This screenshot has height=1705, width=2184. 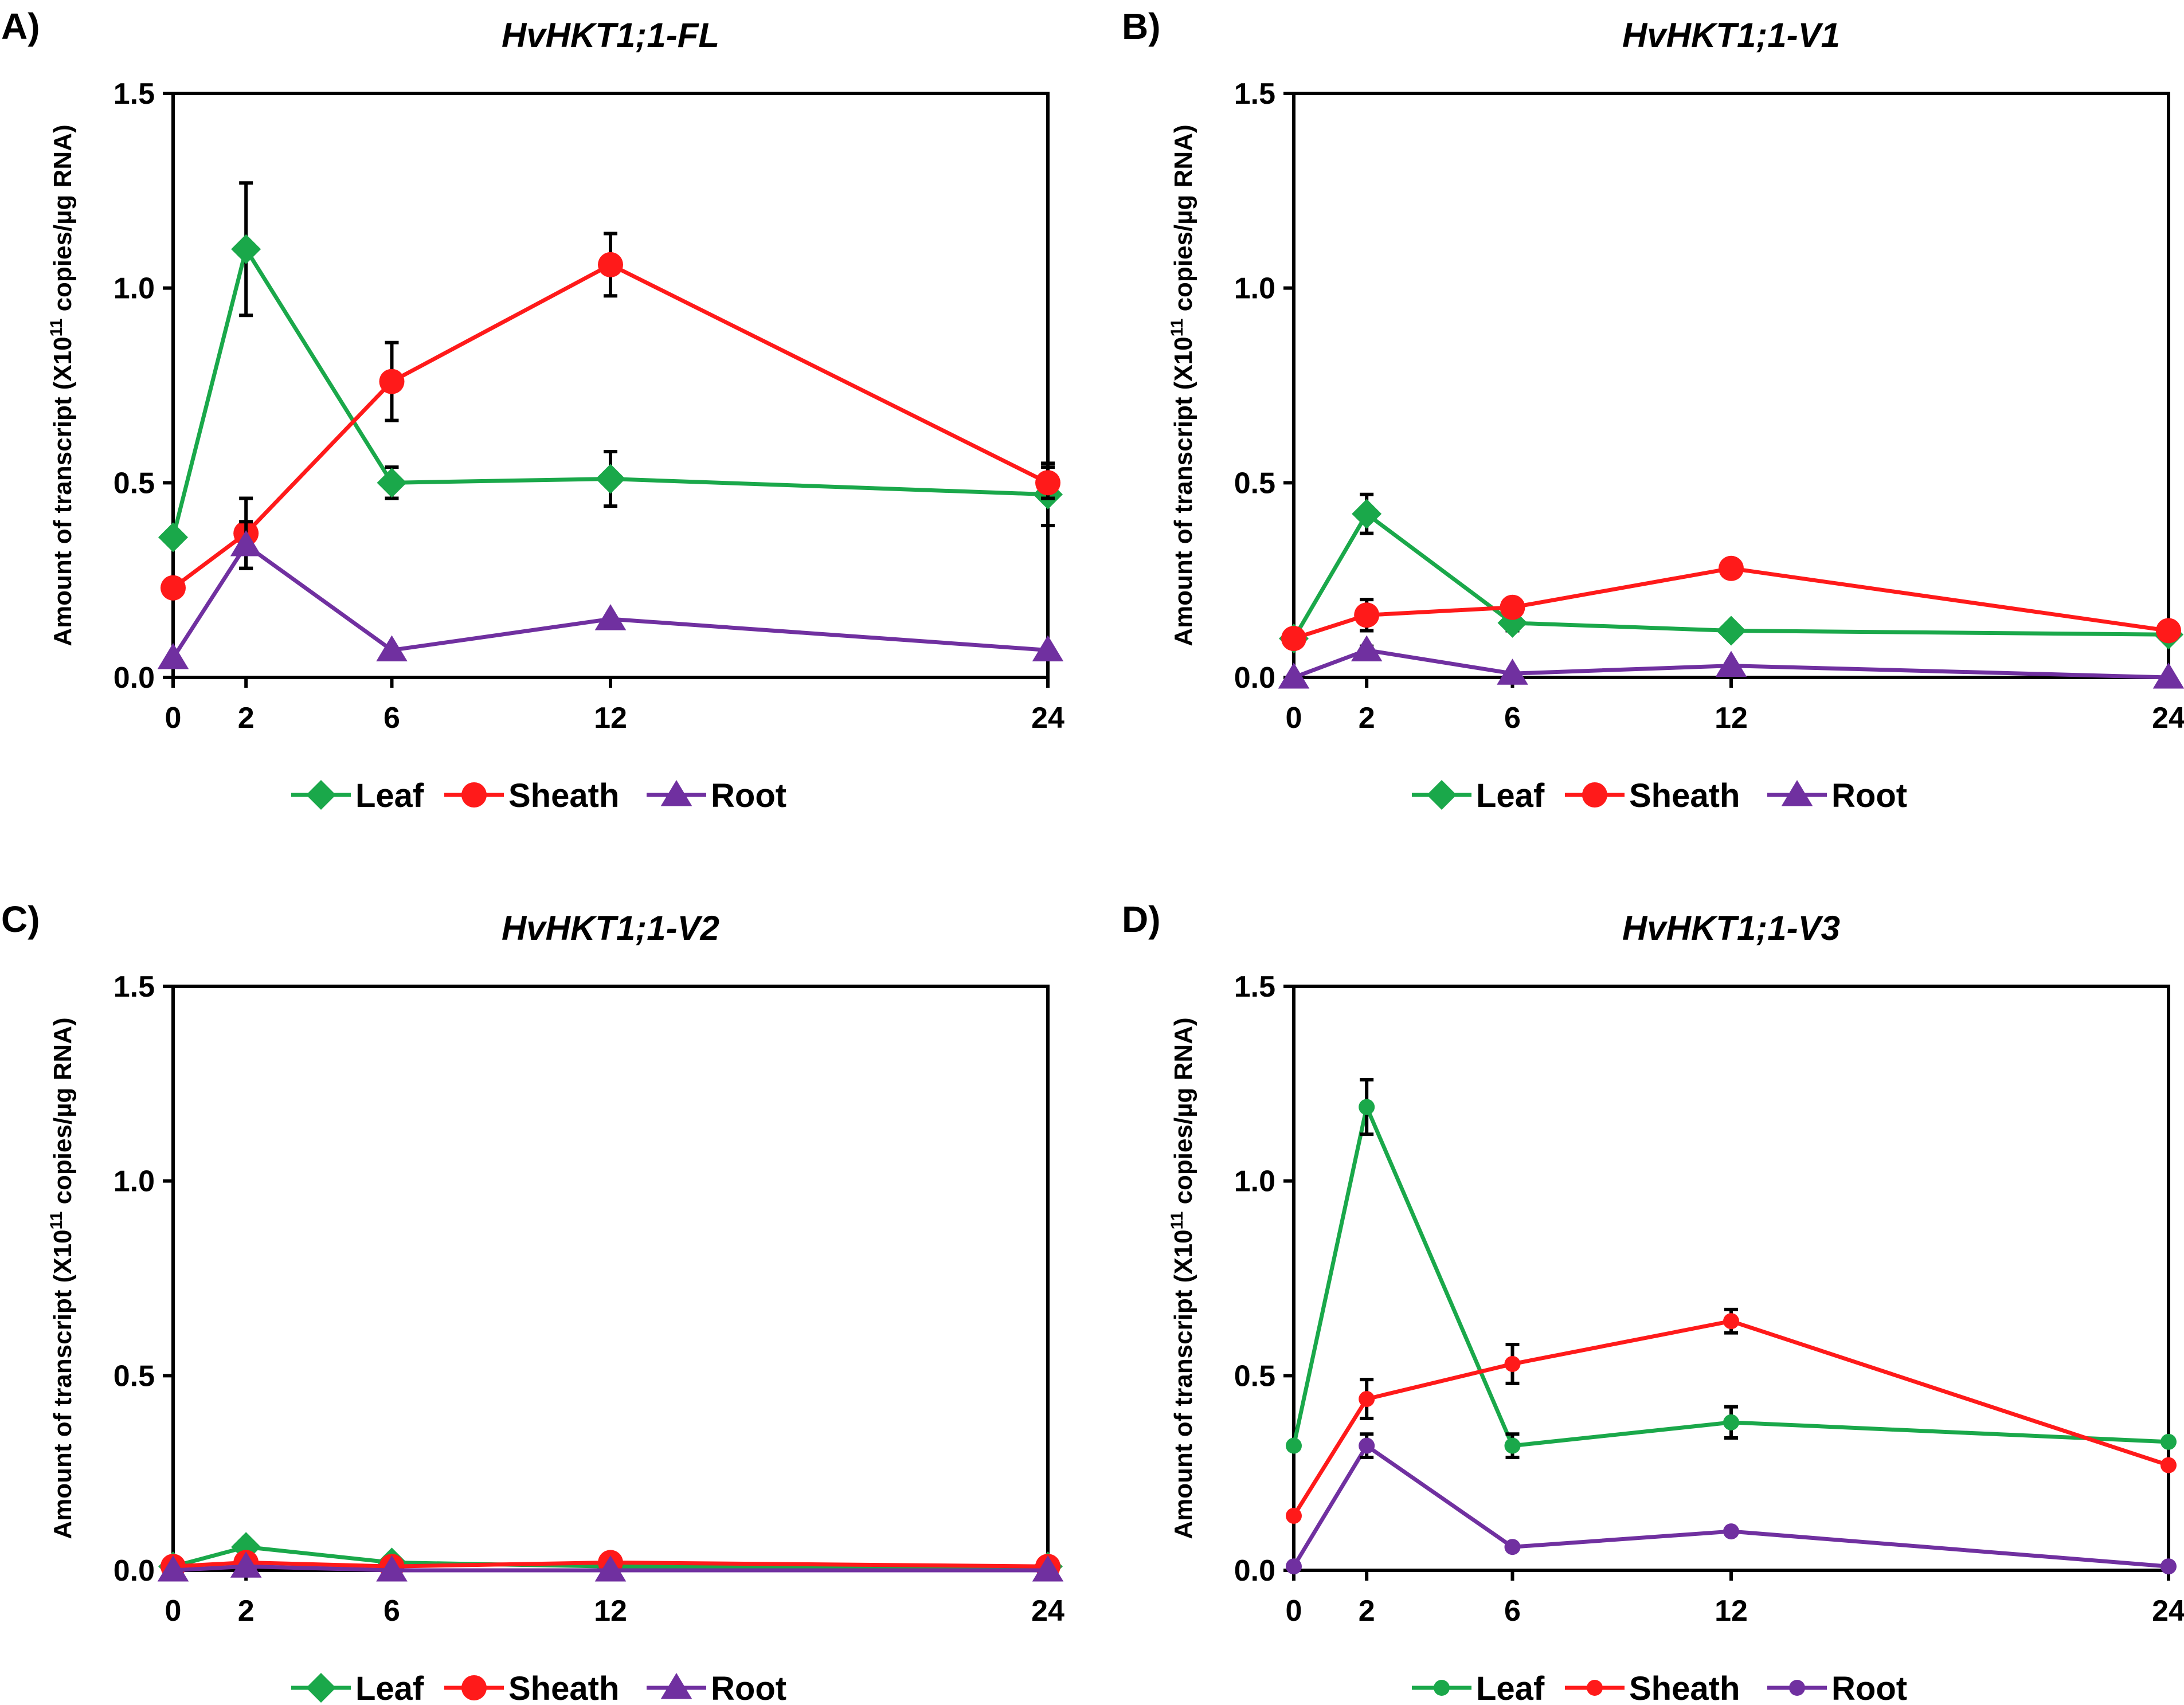 I want to click on panel-letter: D), so click(x=1142, y=919).